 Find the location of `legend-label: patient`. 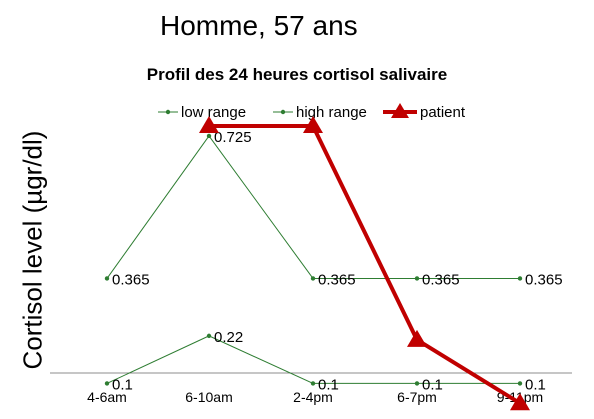

legend-label: patient is located at coordinates (443, 112).